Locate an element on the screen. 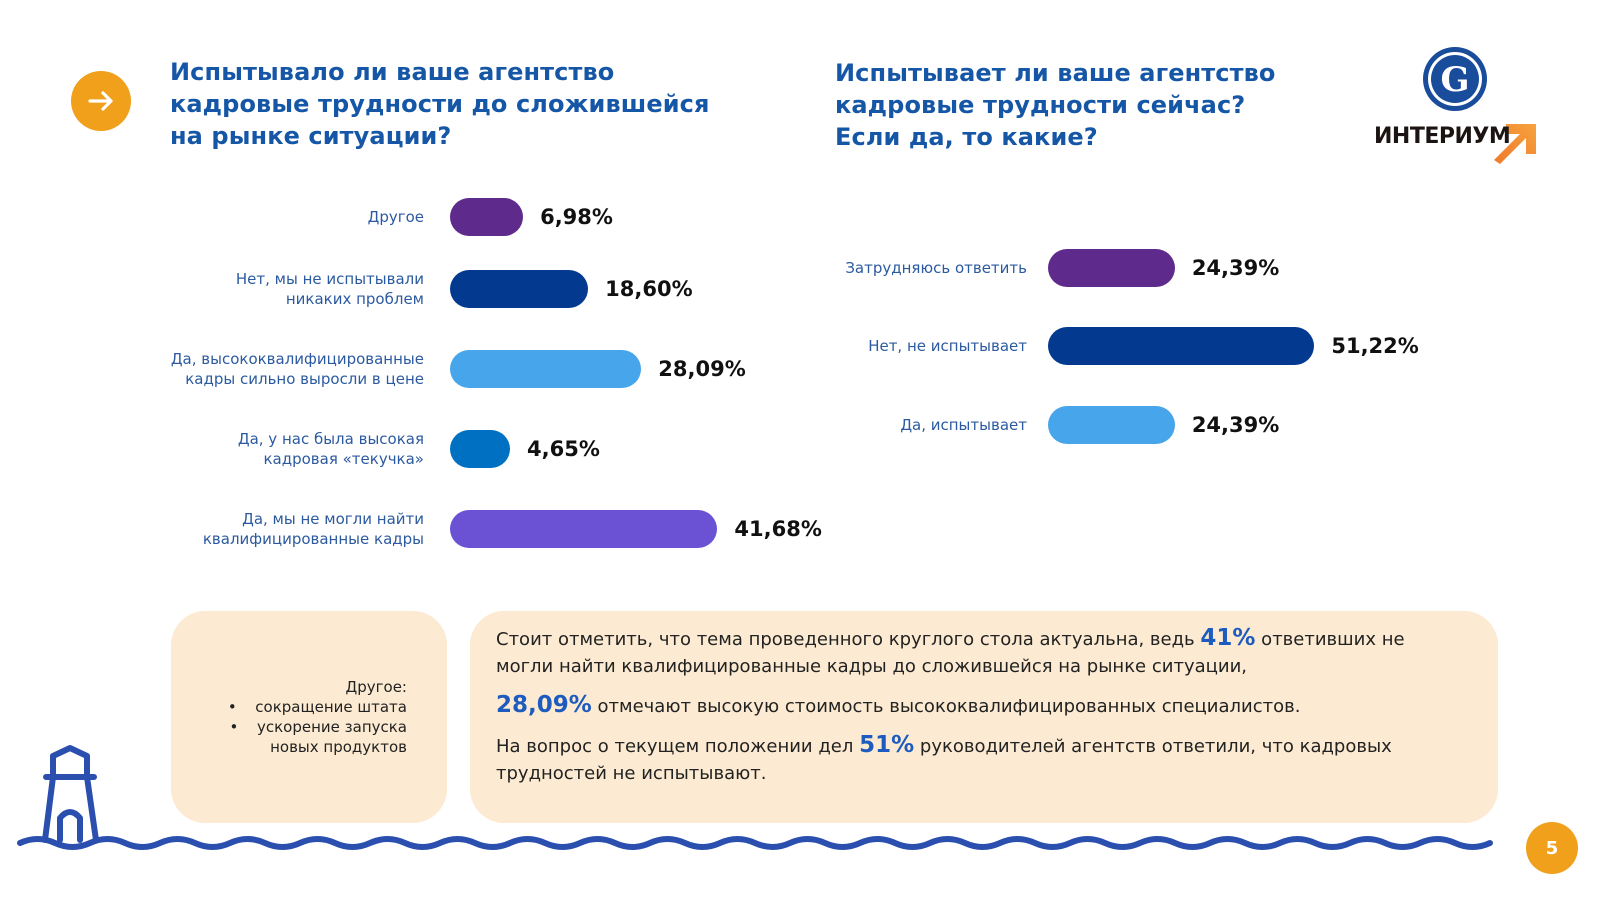  right-title-line: Испытывает ли ваше агентство is located at coordinates (1055, 73).